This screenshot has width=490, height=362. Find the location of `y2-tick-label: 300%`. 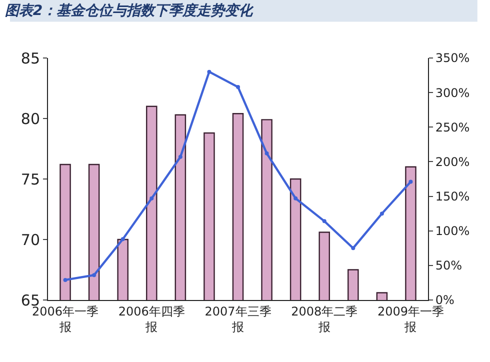

y2-tick-label: 300% is located at coordinates (452, 93).